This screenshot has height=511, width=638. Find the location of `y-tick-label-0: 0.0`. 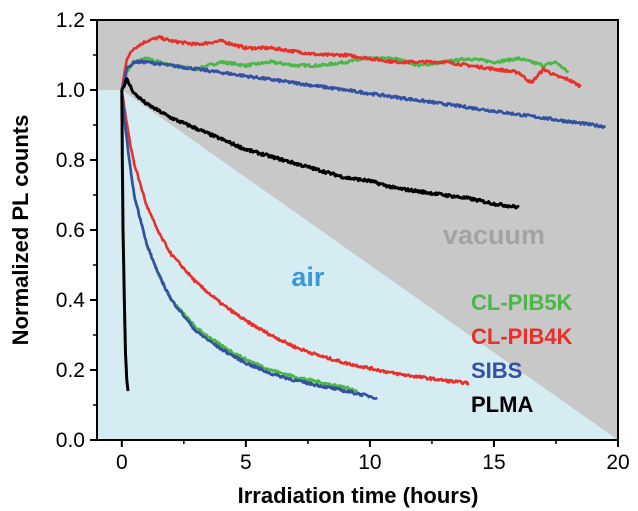

y-tick-label-0: 0.0 is located at coordinates (70, 440).